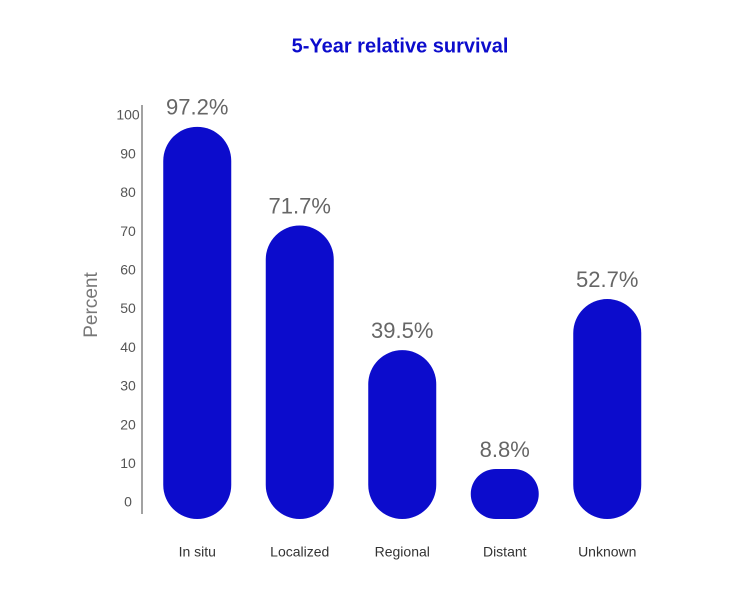 The image size is (750, 589). I want to click on x-tick-label: Distant, so click(505, 552).